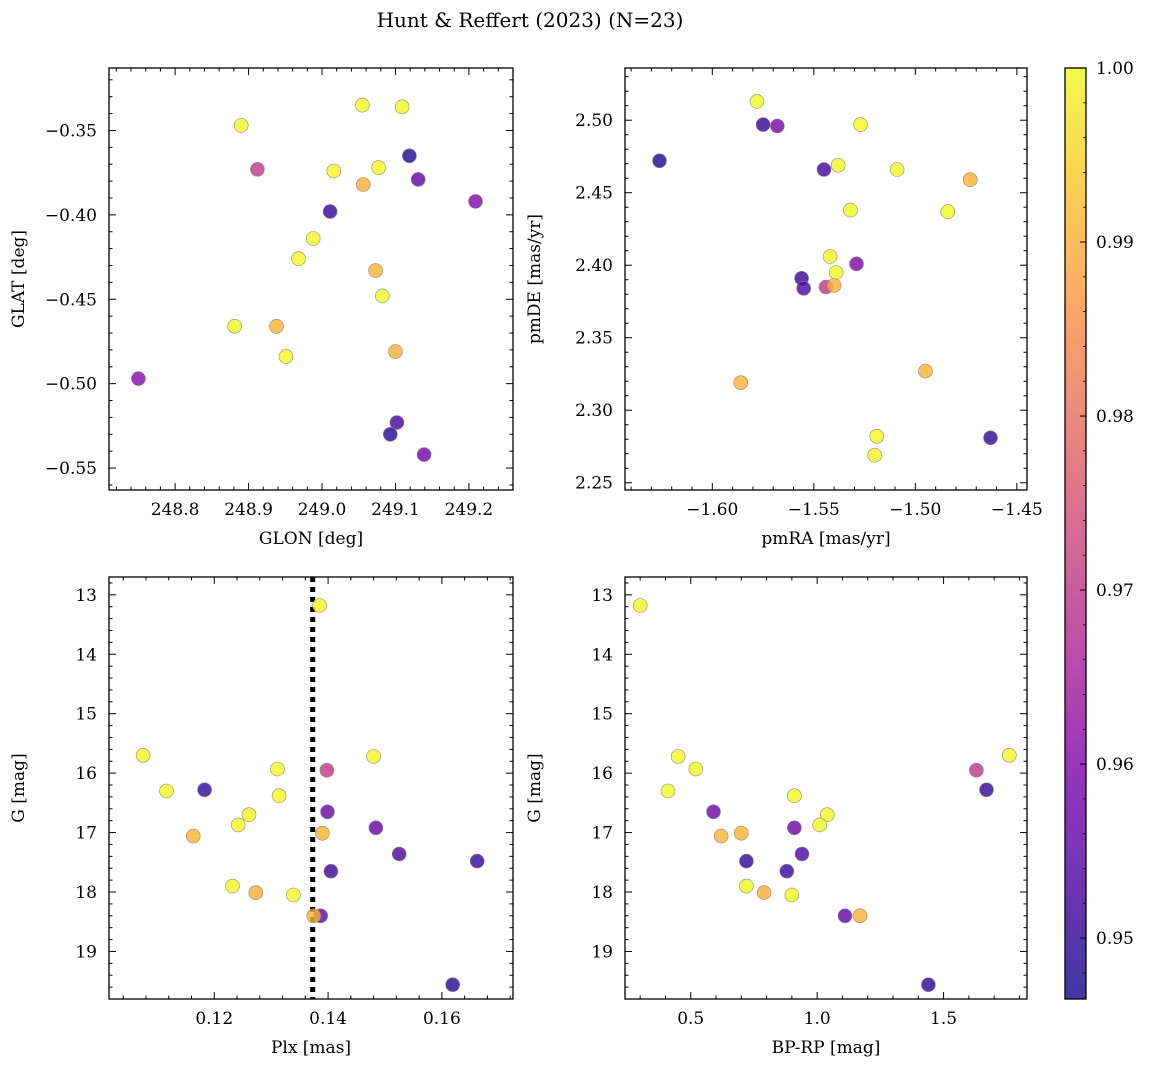 The height and width of the screenshot is (1067, 1149). What do you see at coordinates (602, 893) in the screenshot?
I see `y-tick-label: 18` at bounding box center [602, 893].